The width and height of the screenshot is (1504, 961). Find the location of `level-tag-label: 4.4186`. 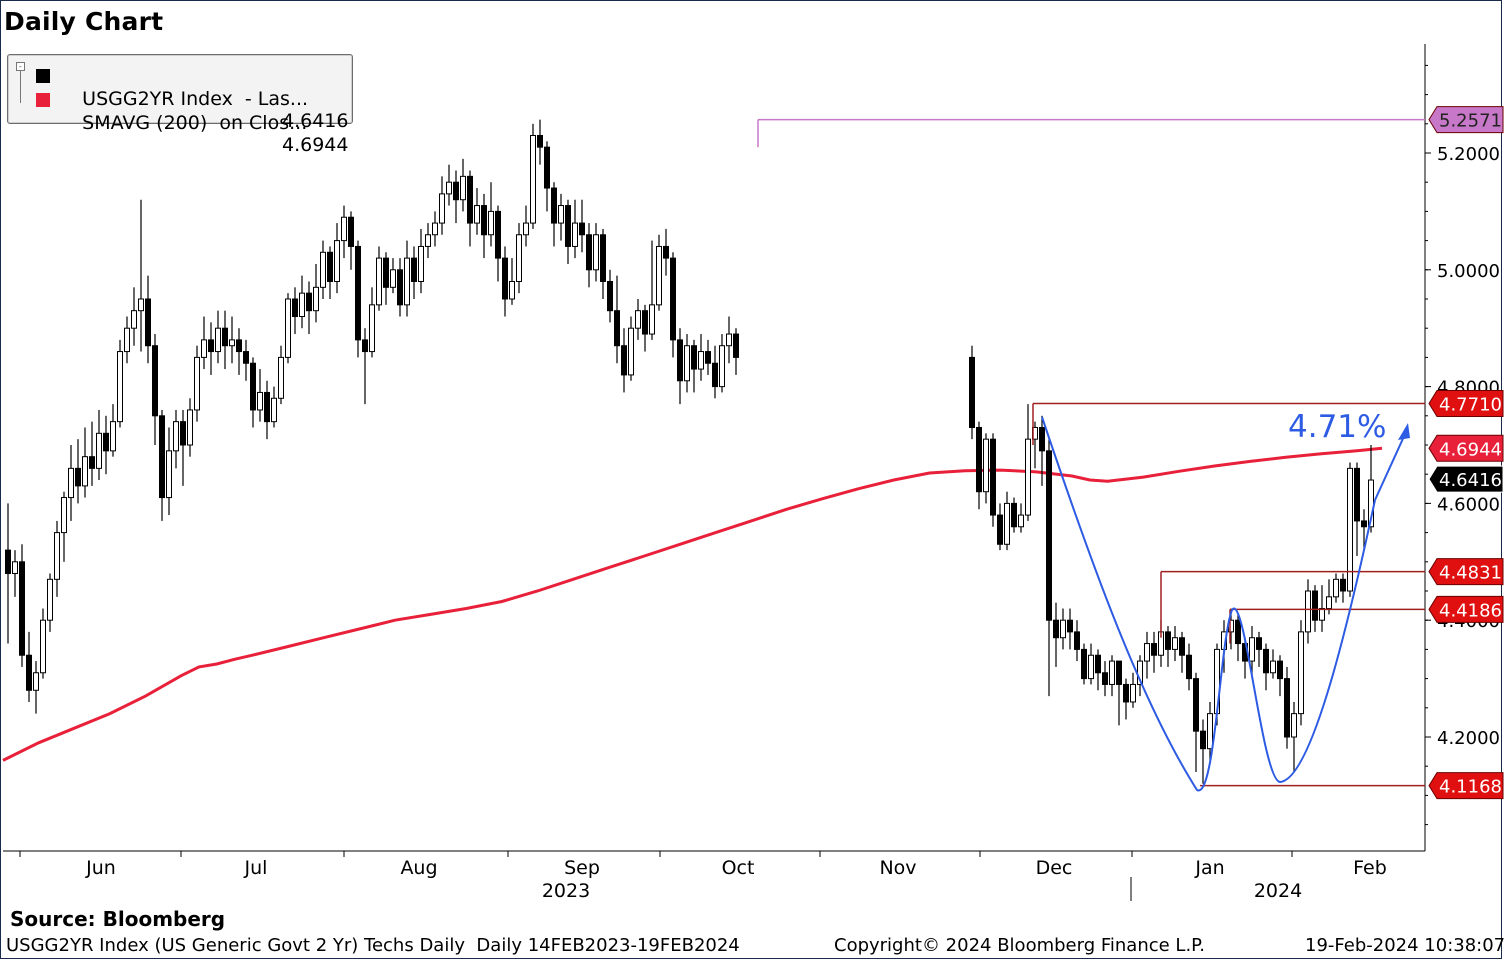

level-tag-label: 4.4186 is located at coordinates (1470, 610).